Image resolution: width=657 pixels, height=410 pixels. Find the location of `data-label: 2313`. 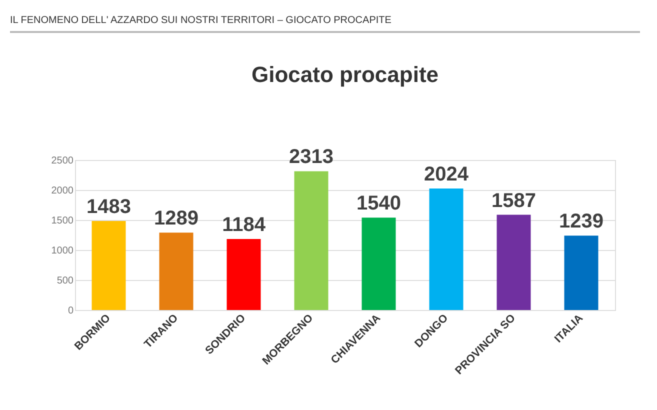

data-label: 2313 is located at coordinates (311, 157).